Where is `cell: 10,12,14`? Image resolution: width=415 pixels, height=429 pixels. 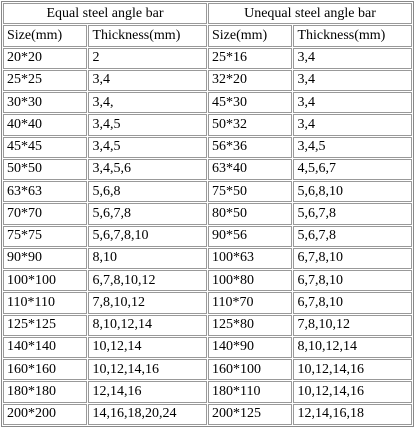
cell: 10,12,14 is located at coordinates (147, 347).